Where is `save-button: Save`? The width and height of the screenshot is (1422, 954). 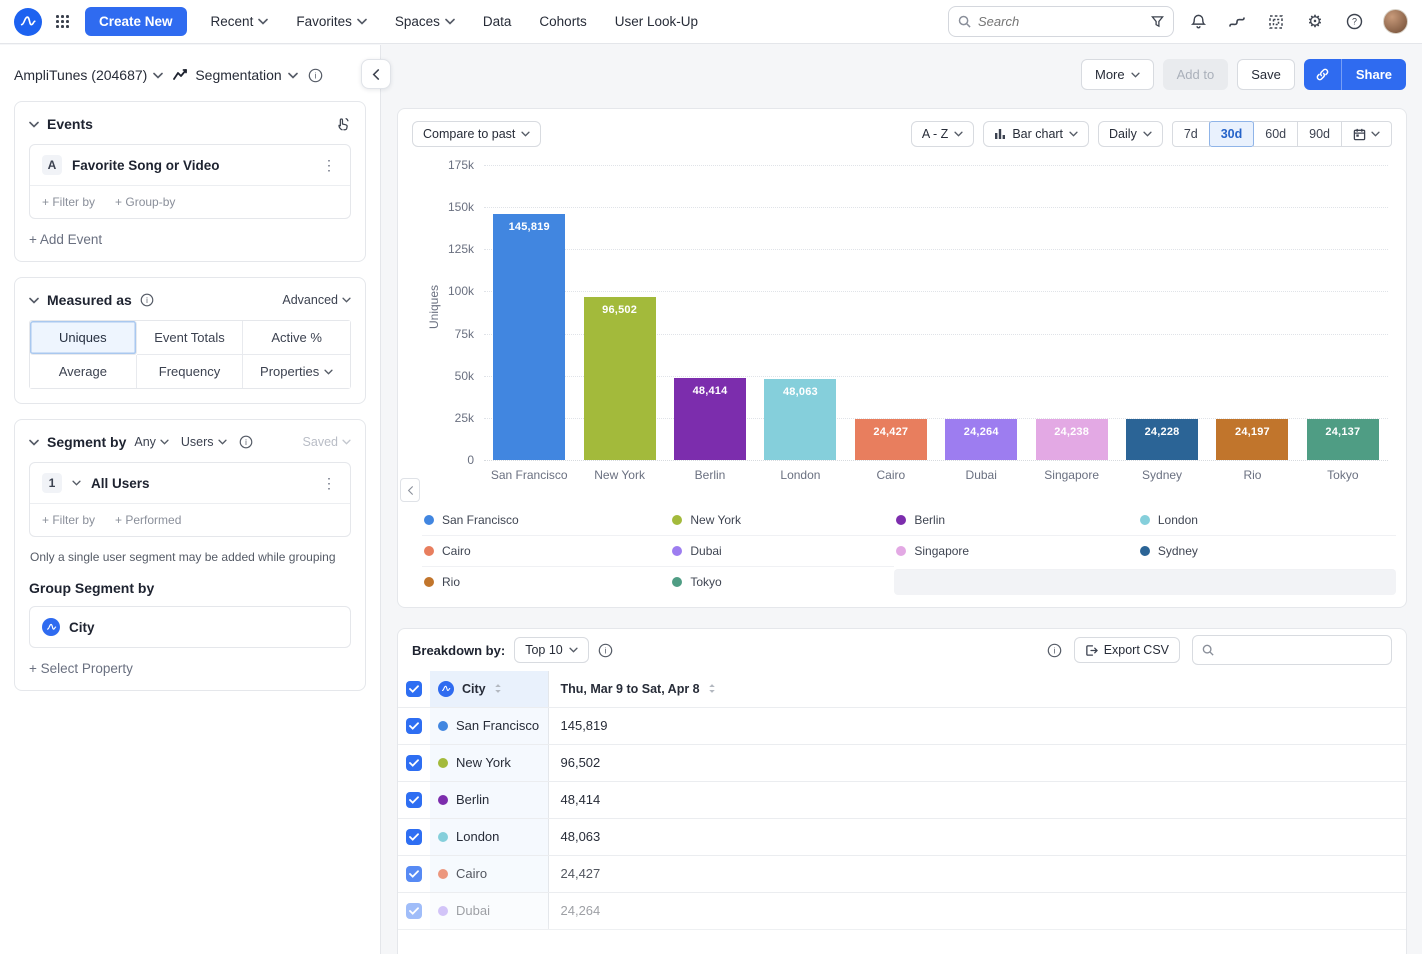
save-button: Save is located at coordinates (1266, 74).